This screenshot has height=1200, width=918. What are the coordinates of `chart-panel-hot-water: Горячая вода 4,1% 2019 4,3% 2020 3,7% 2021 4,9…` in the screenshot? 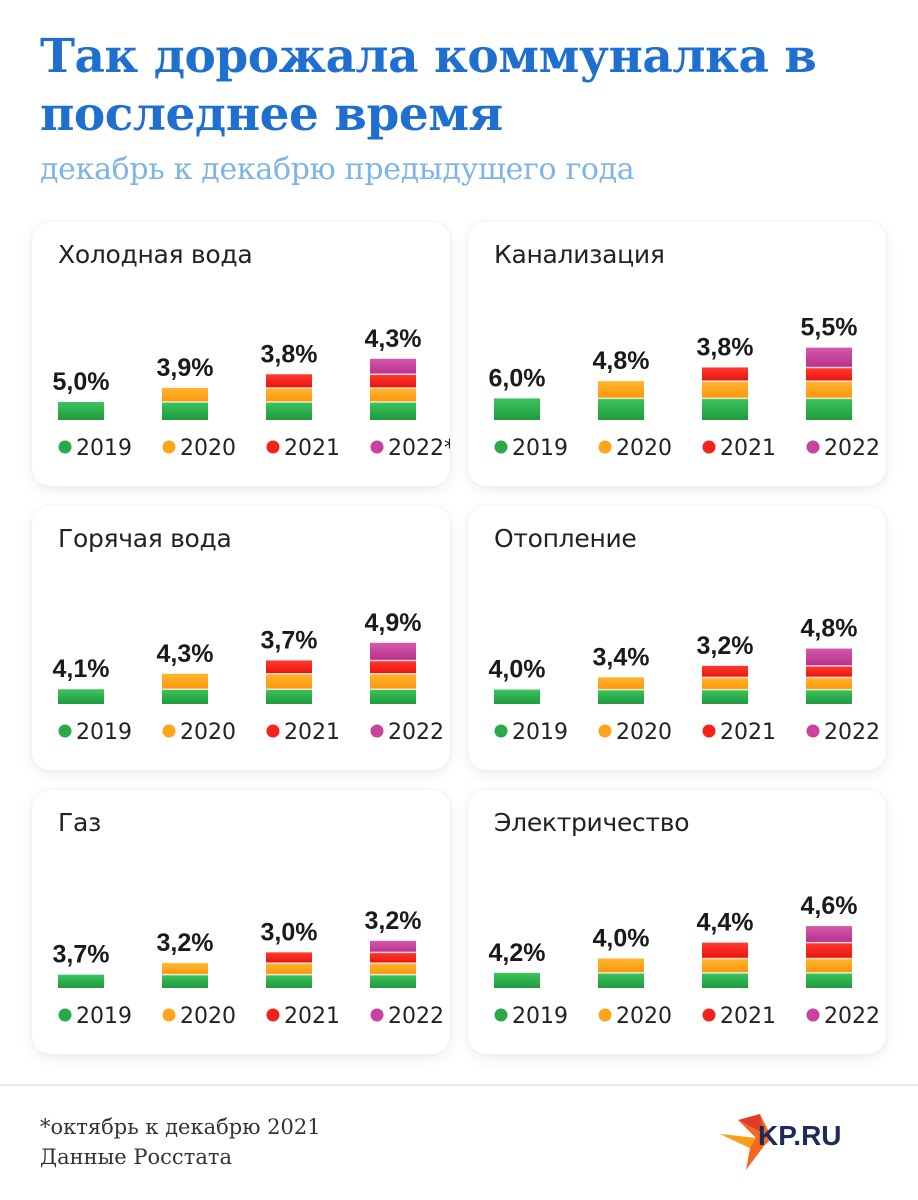 It's located at (241, 638).